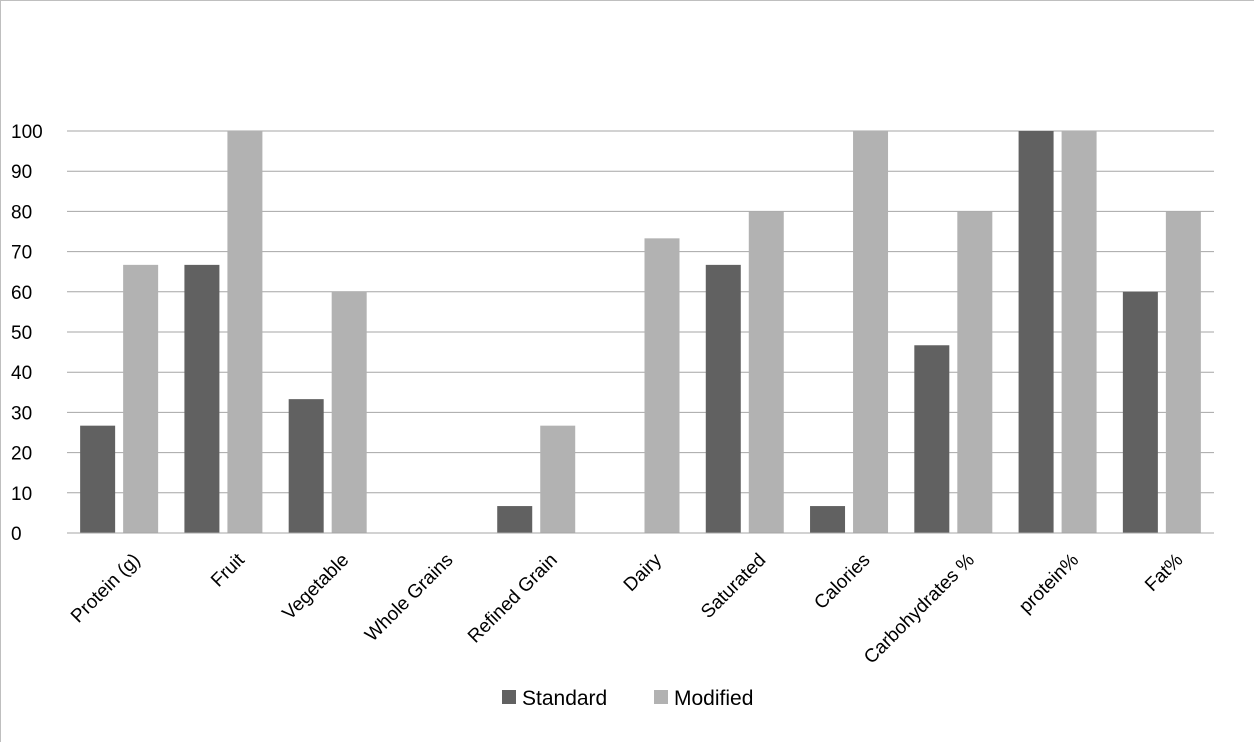 The image size is (1254, 743). I want to click on y-tick-label: 20, so click(21, 454).